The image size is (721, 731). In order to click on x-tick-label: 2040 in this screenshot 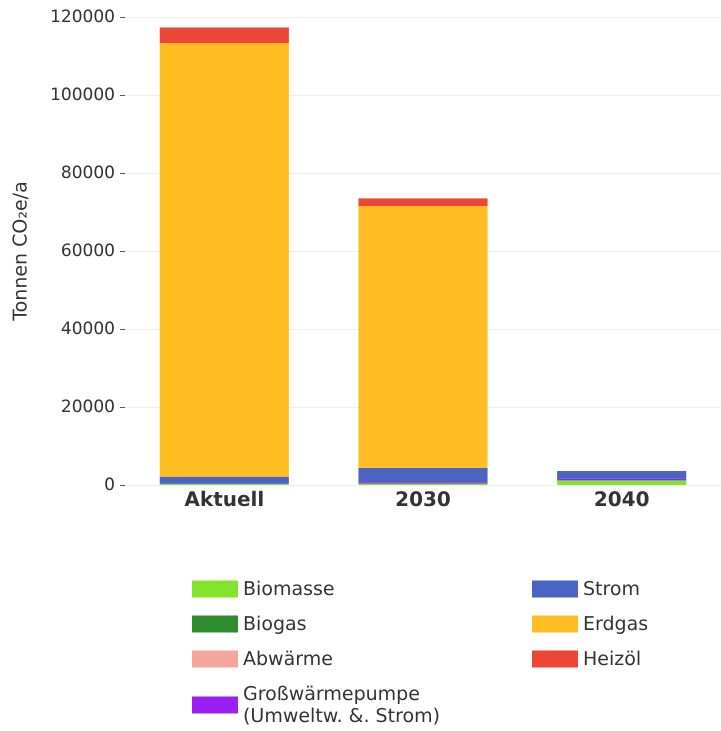, I will do `click(622, 499)`.